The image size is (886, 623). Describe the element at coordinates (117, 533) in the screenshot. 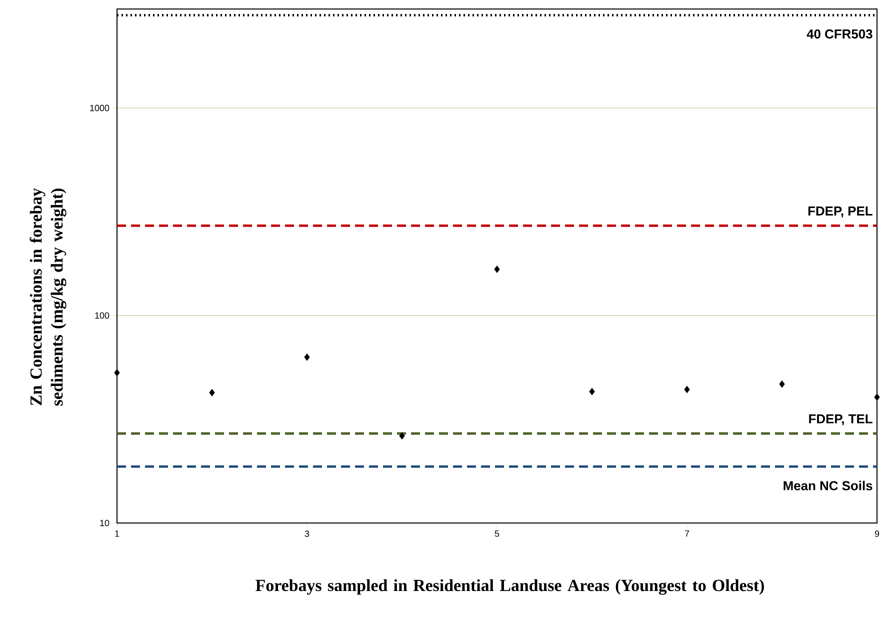

I see `x-tick-label: 1` at that location.